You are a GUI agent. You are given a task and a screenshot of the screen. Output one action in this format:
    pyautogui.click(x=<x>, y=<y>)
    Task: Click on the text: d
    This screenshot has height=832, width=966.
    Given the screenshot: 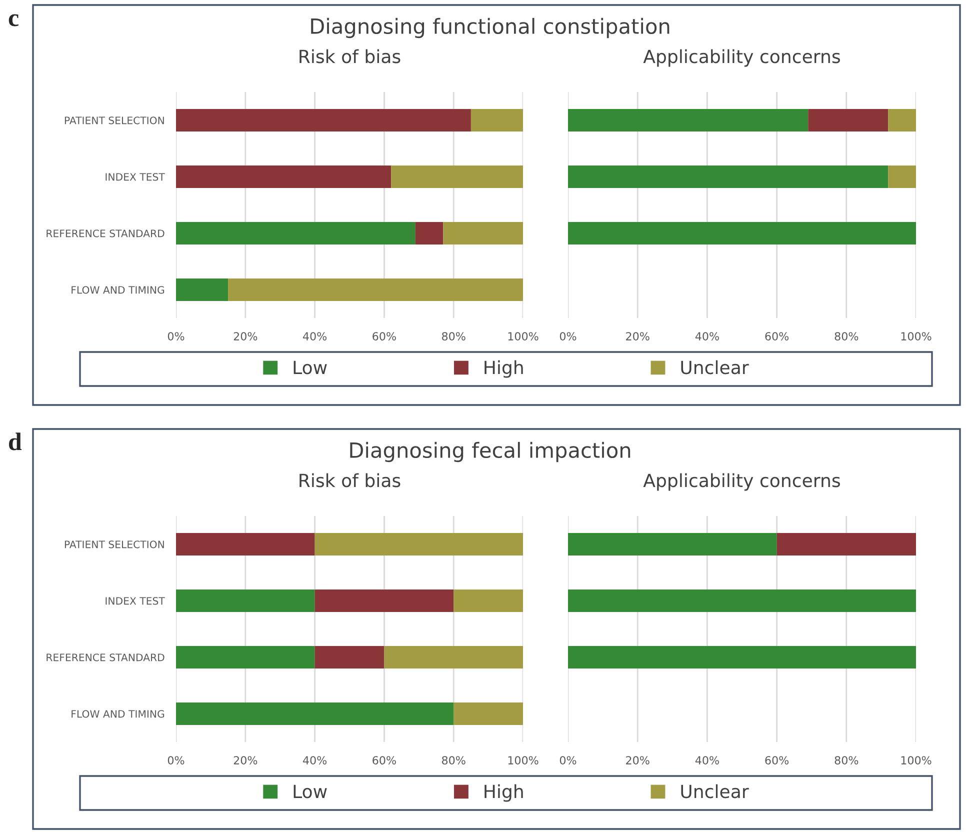 What is the action you would take?
    pyautogui.click(x=15, y=441)
    